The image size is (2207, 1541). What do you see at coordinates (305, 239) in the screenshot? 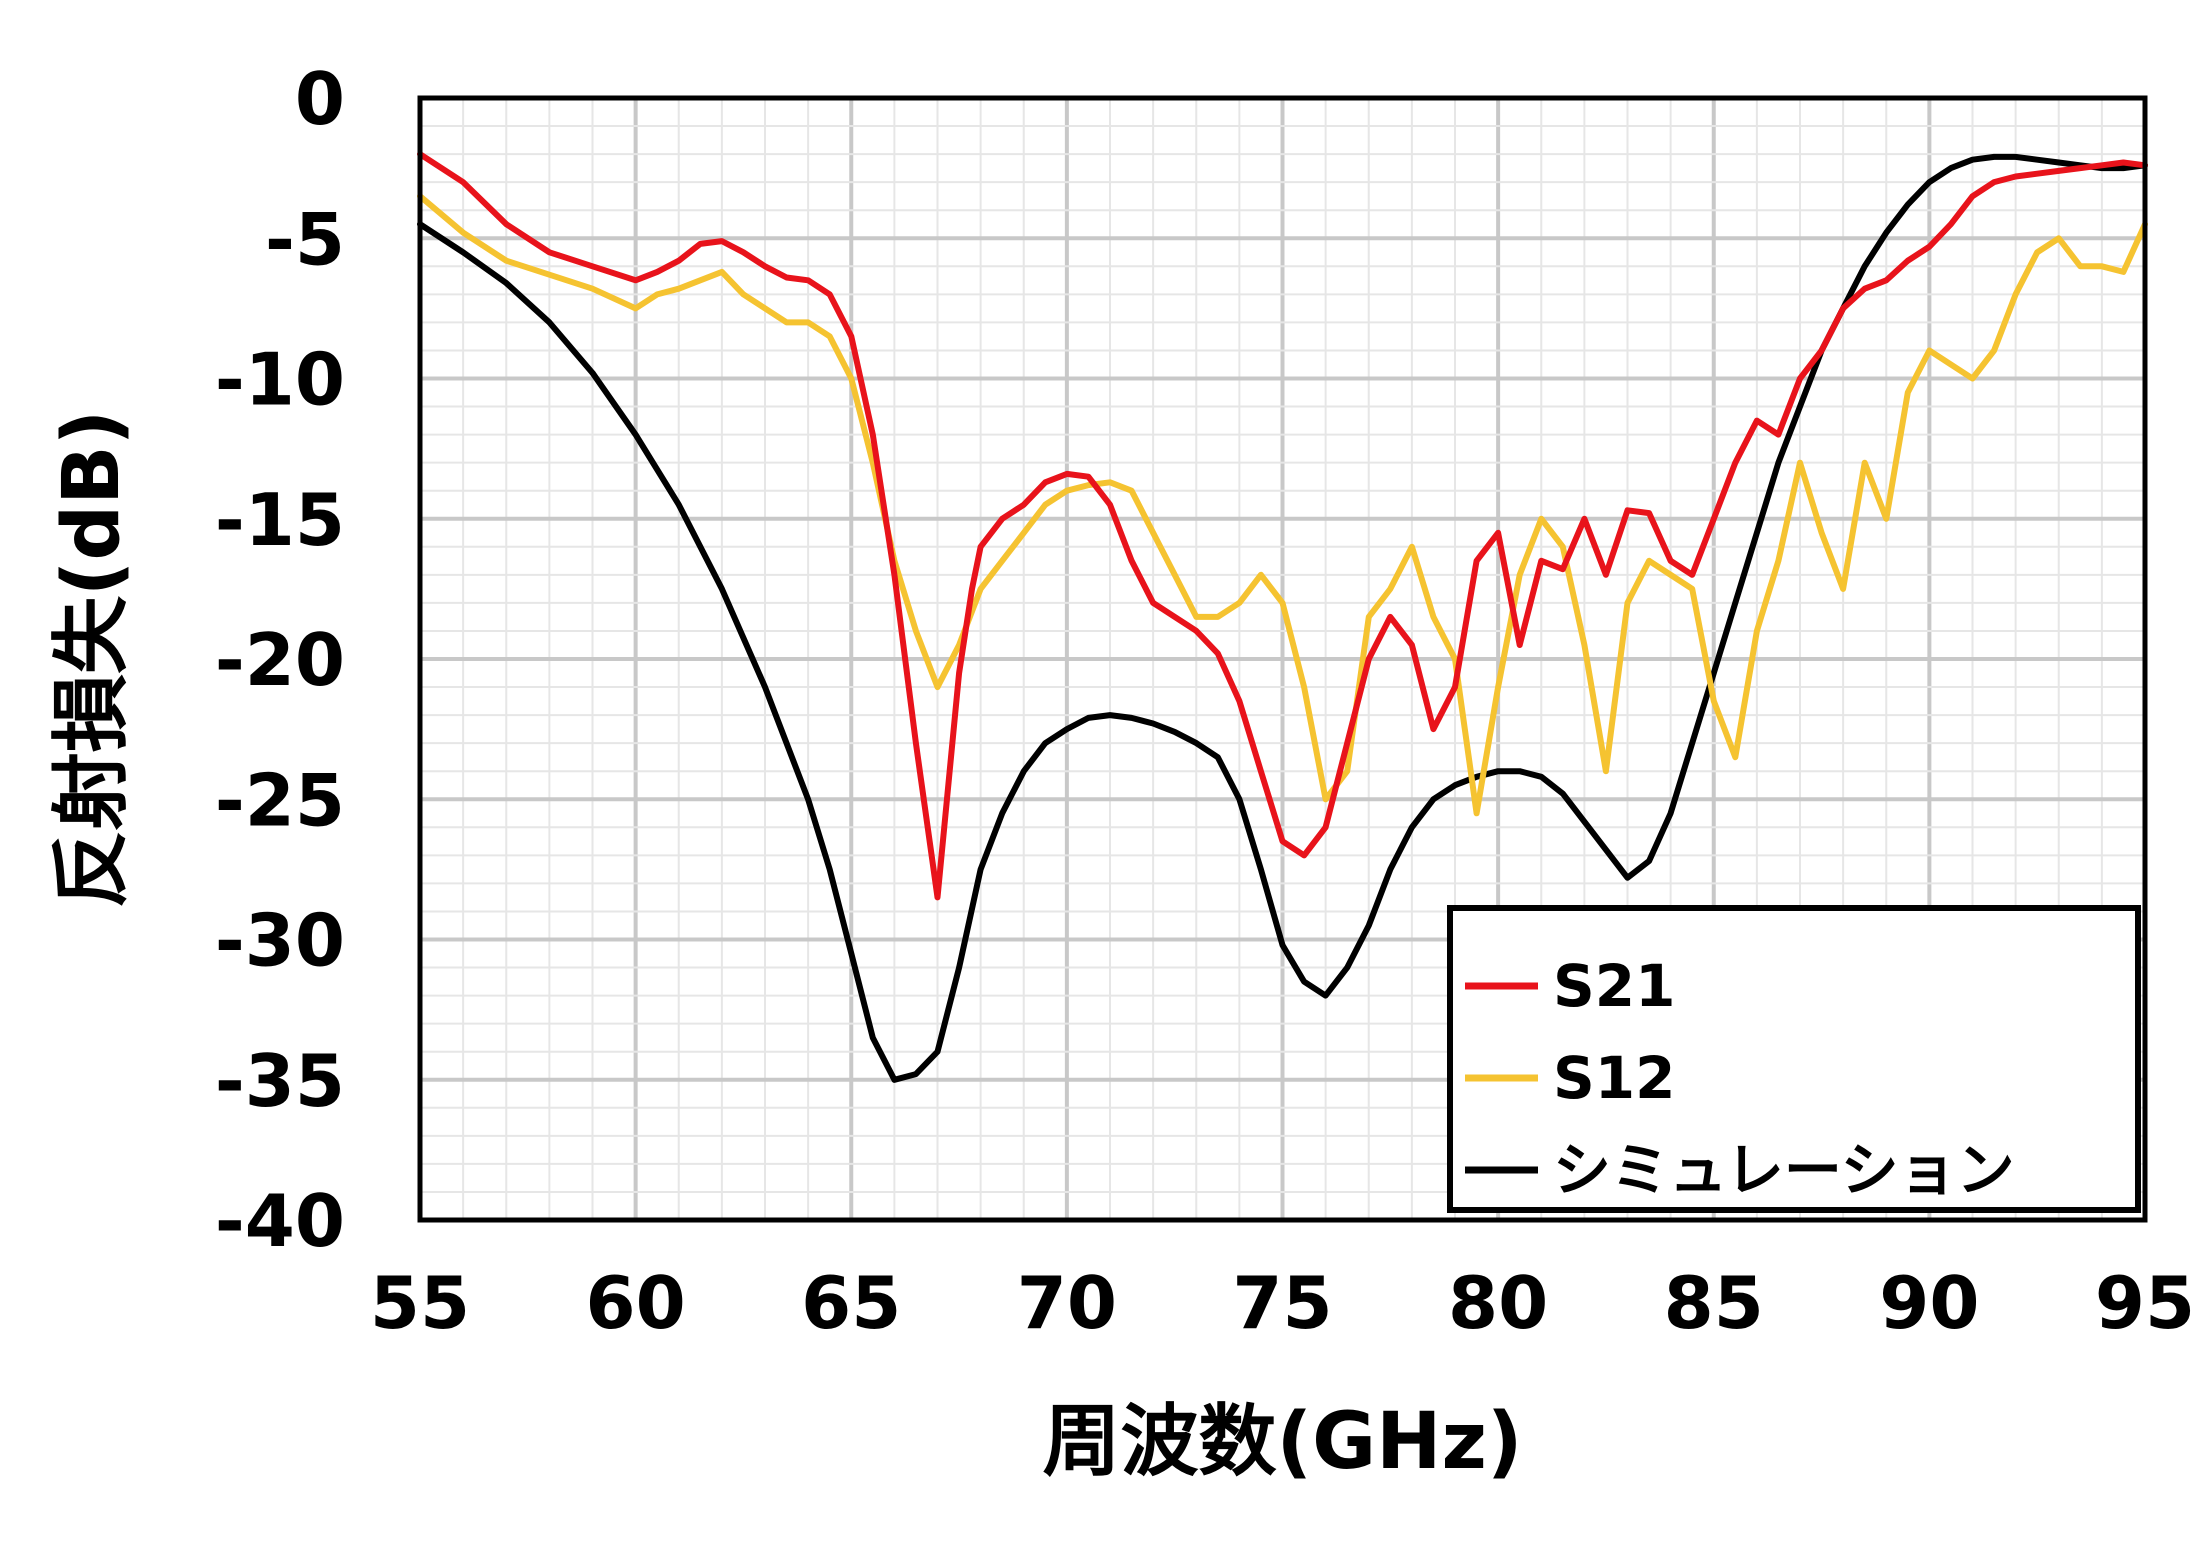
I see `y-tick-label: -5` at bounding box center [305, 239].